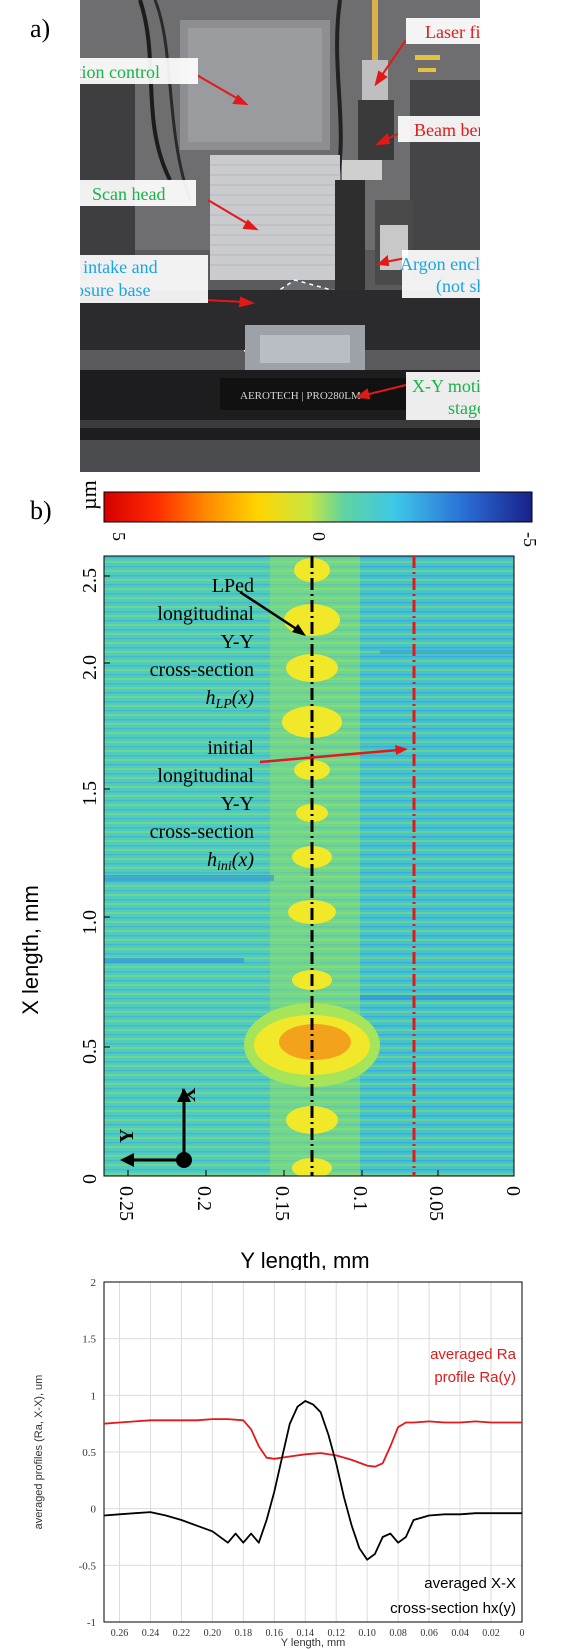 The width and height of the screenshot is (581, 1649). What do you see at coordinates (205, 614) in the screenshot?
I see `lped-line-2: longitudinal` at bounding box center [205, 614].